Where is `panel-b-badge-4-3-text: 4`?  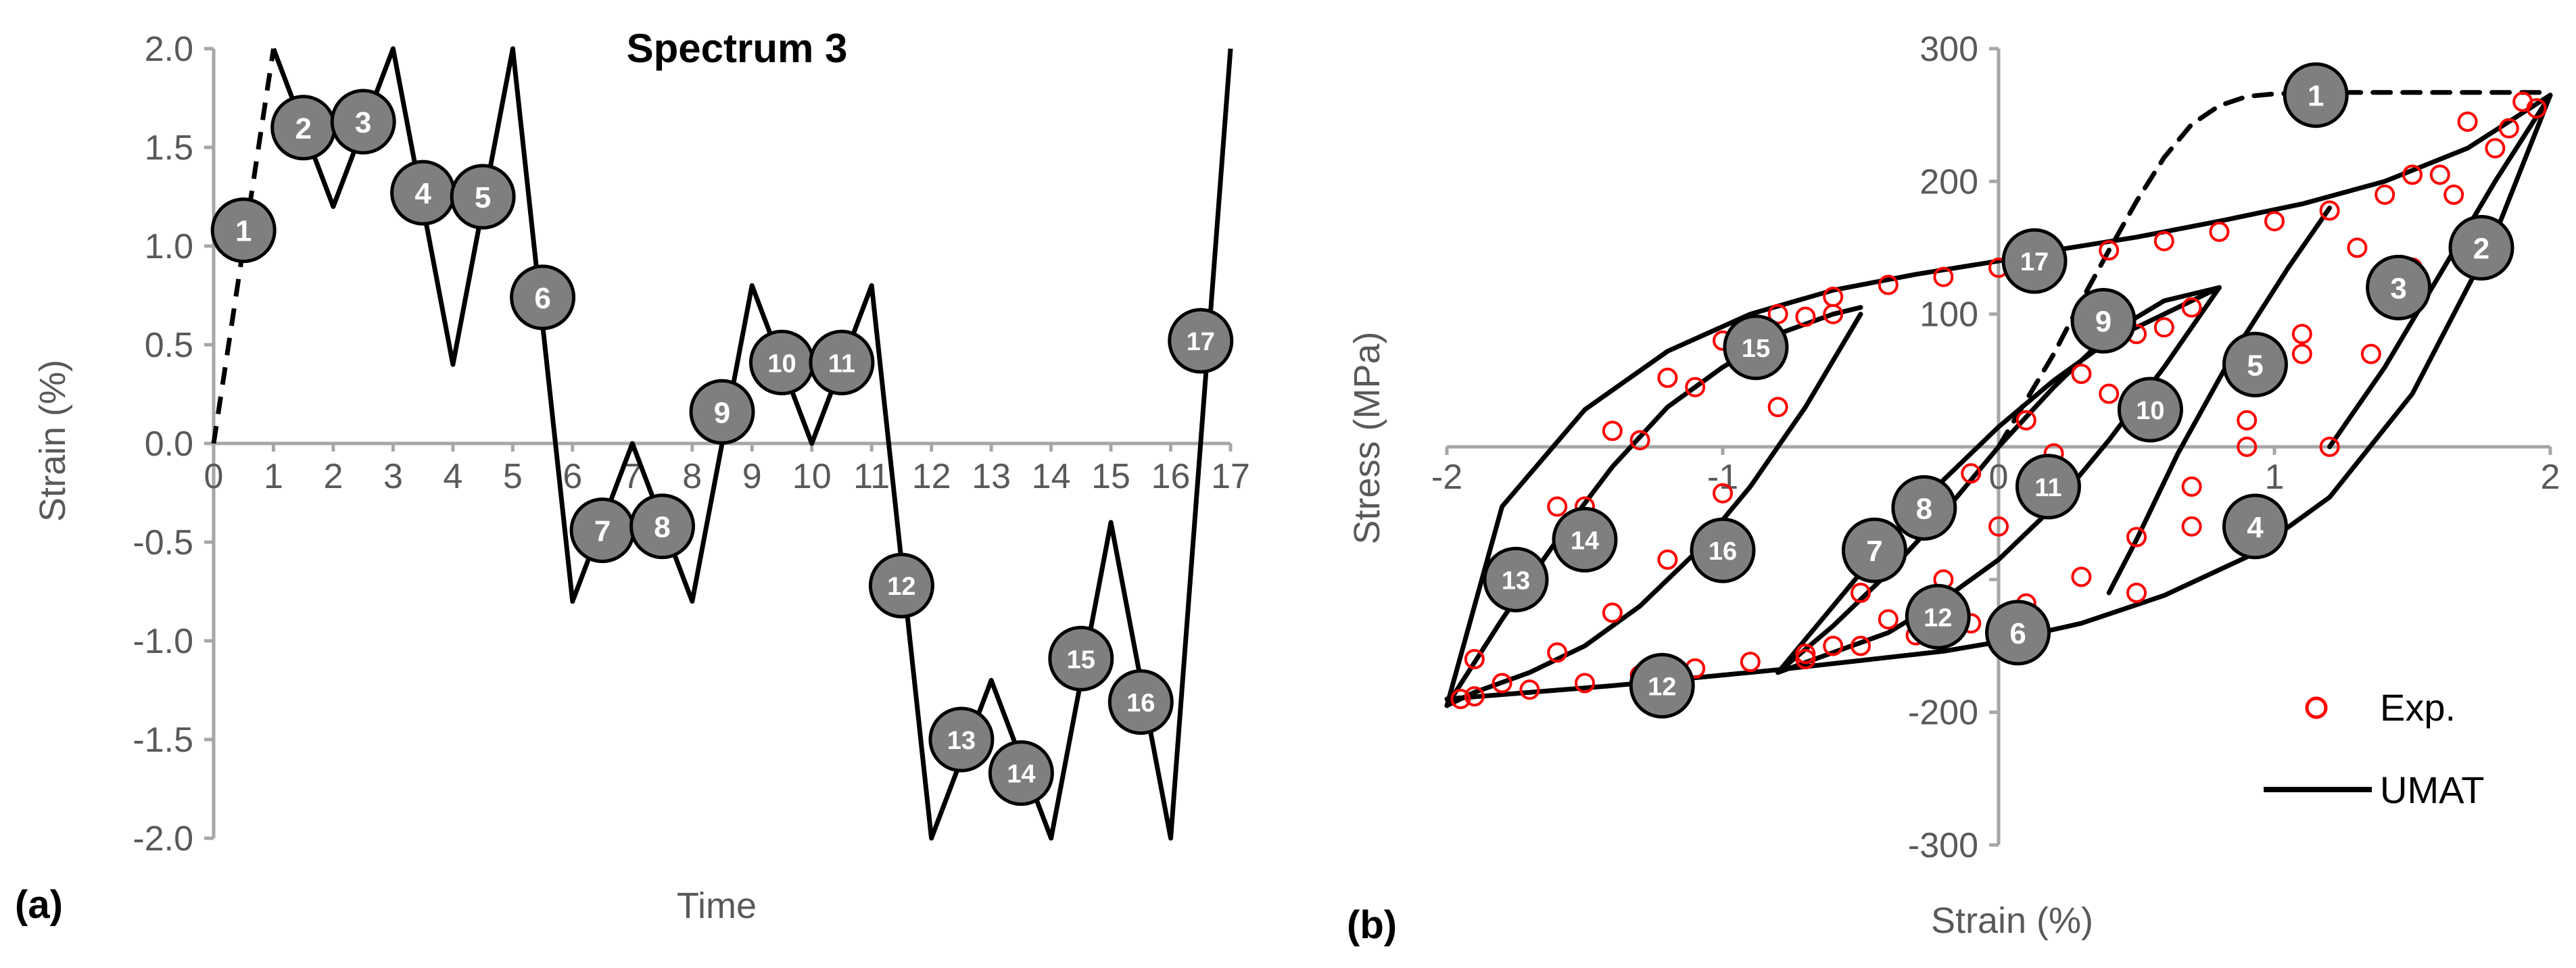
panel-b-badge-4-3-text: 4 is located at coordinates (2255, 527).